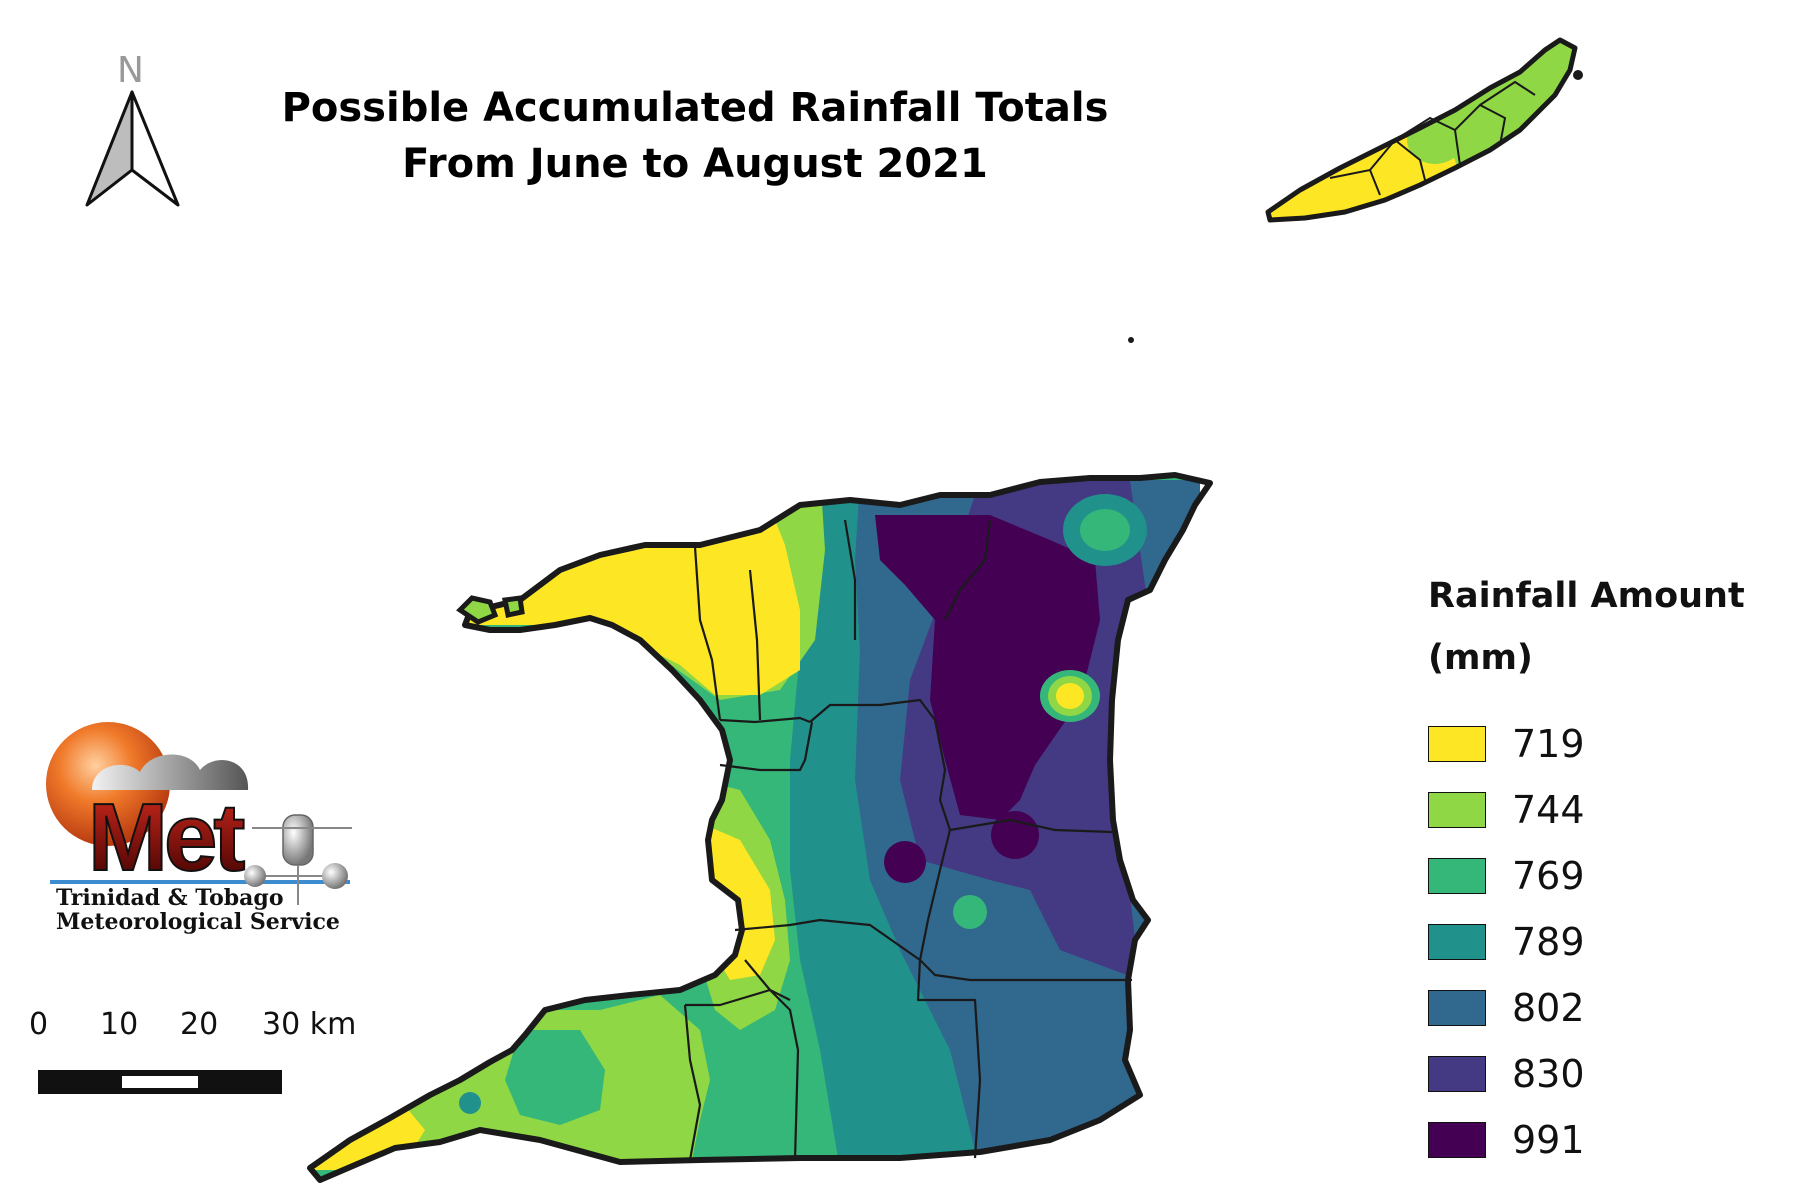  What do you see at coordinates (1015, 835) in the screenshot?
I see `zone-991-spot-east` at bounding box center [1015, 835].